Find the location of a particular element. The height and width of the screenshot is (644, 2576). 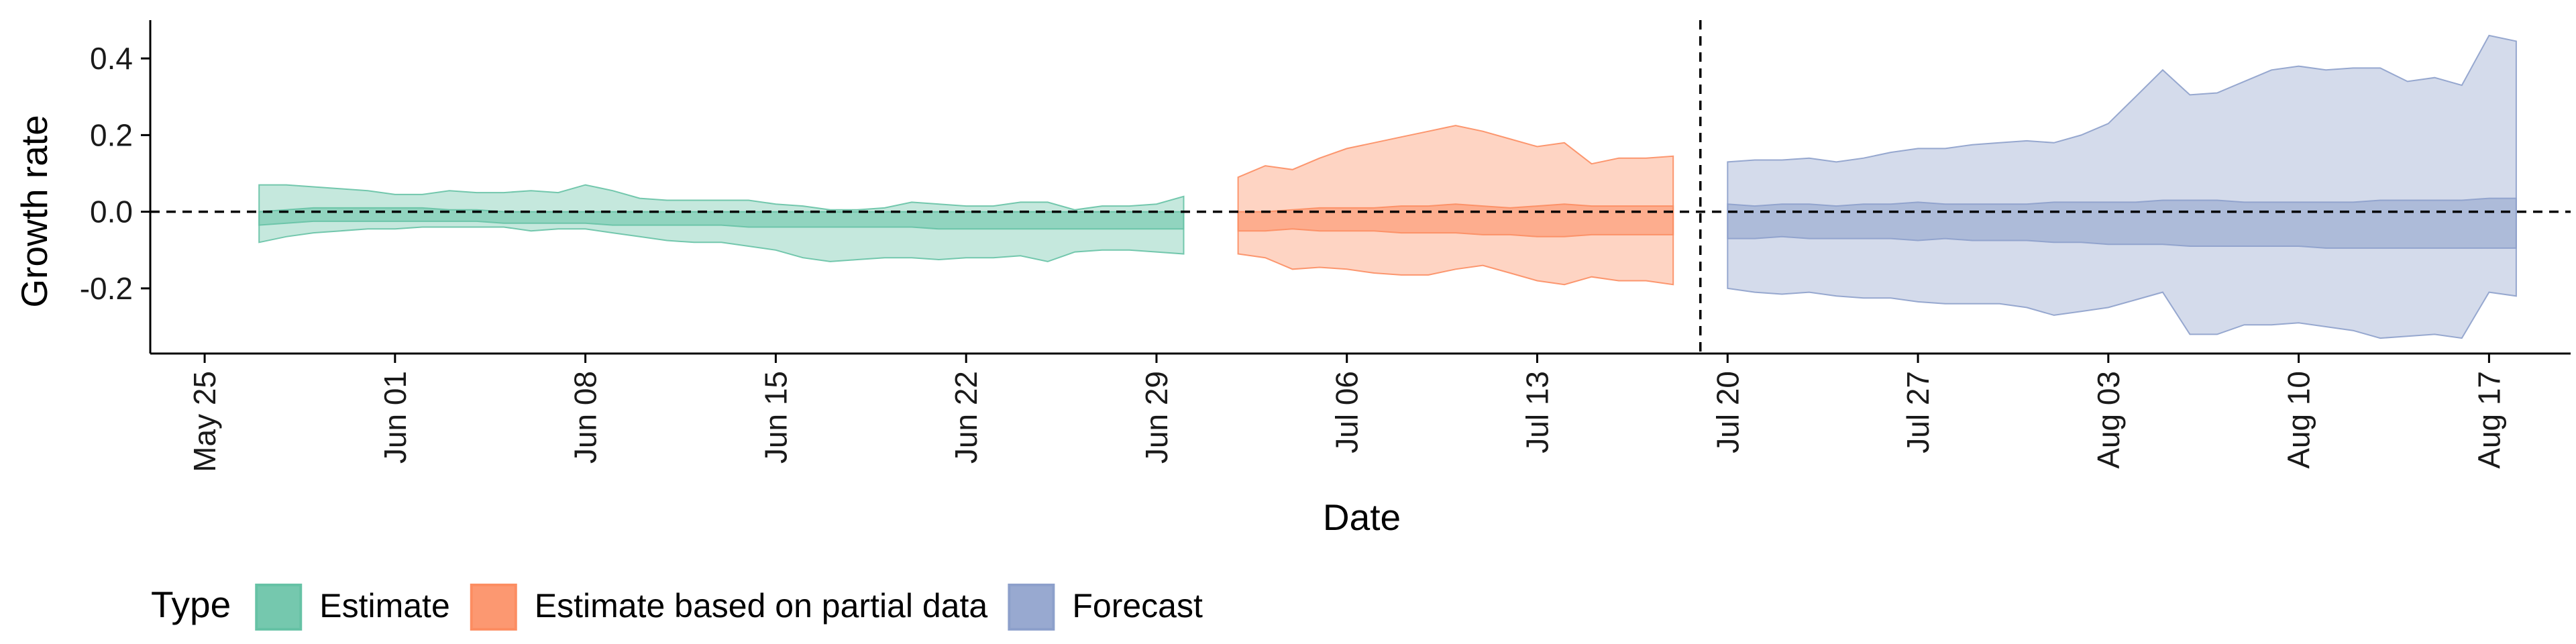

x-tick-label: Jul 27 is located at coordinates (1917, 412).